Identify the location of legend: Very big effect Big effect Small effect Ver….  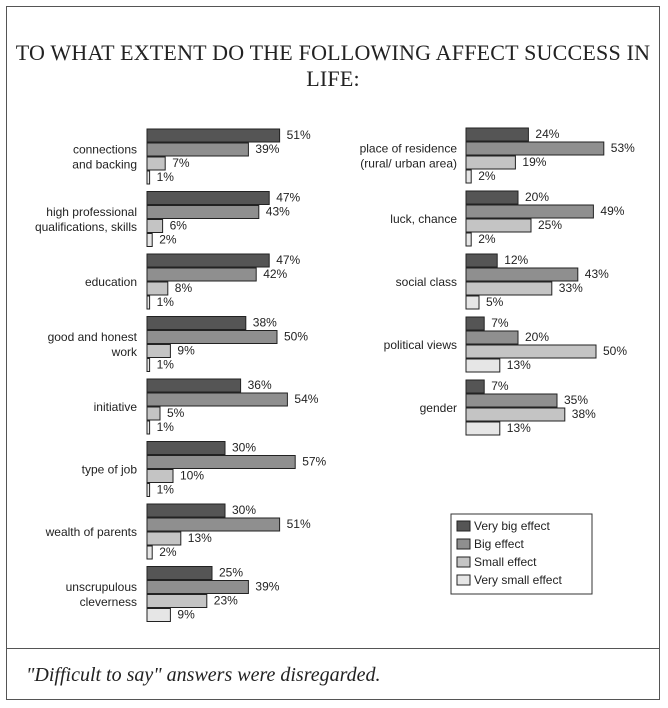
(521, 554).